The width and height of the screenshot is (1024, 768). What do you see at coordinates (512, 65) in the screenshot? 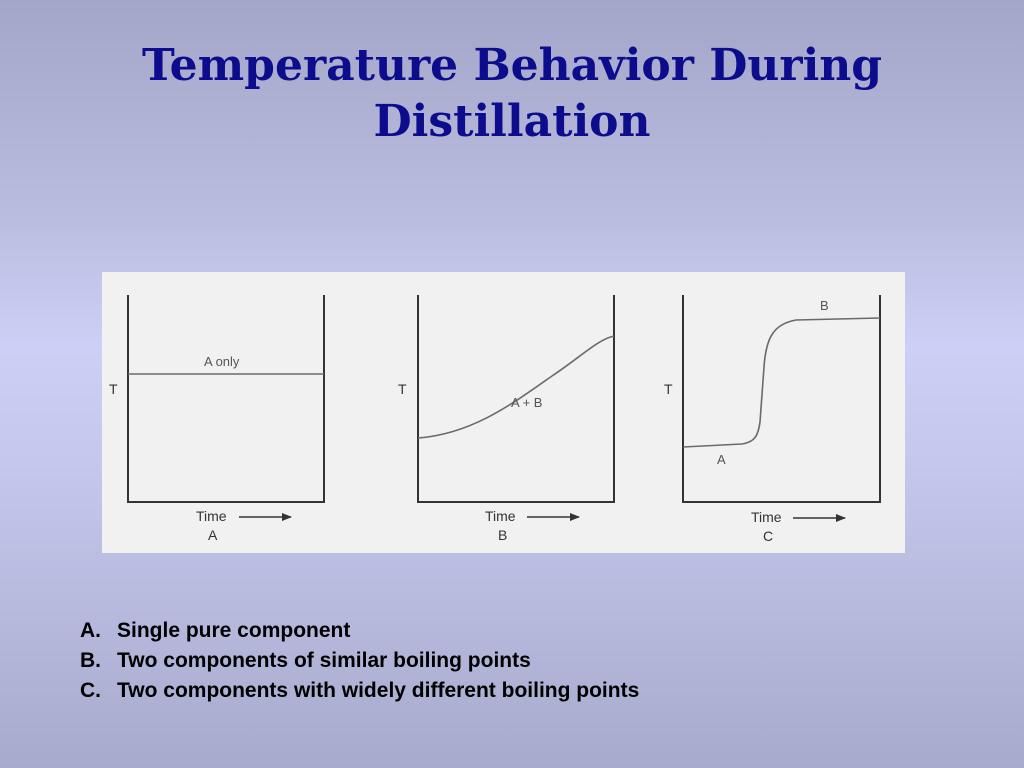
I see `slide-title-line-1: Temperature Behavior During` at bounding box center [512, 65].